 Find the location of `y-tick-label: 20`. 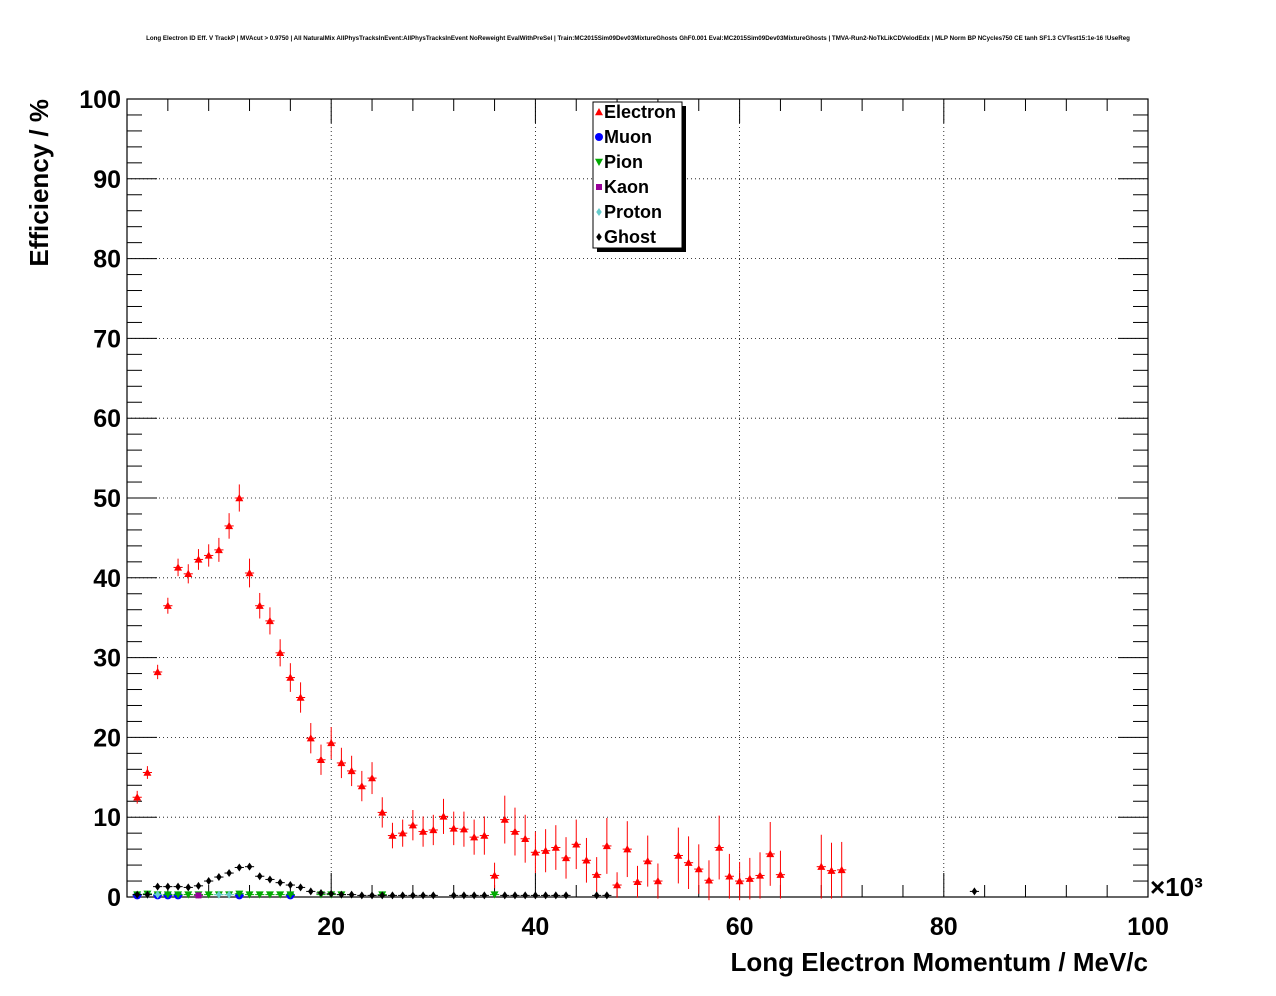

y-tick-label: 20 is located at coordinates (107, 738).